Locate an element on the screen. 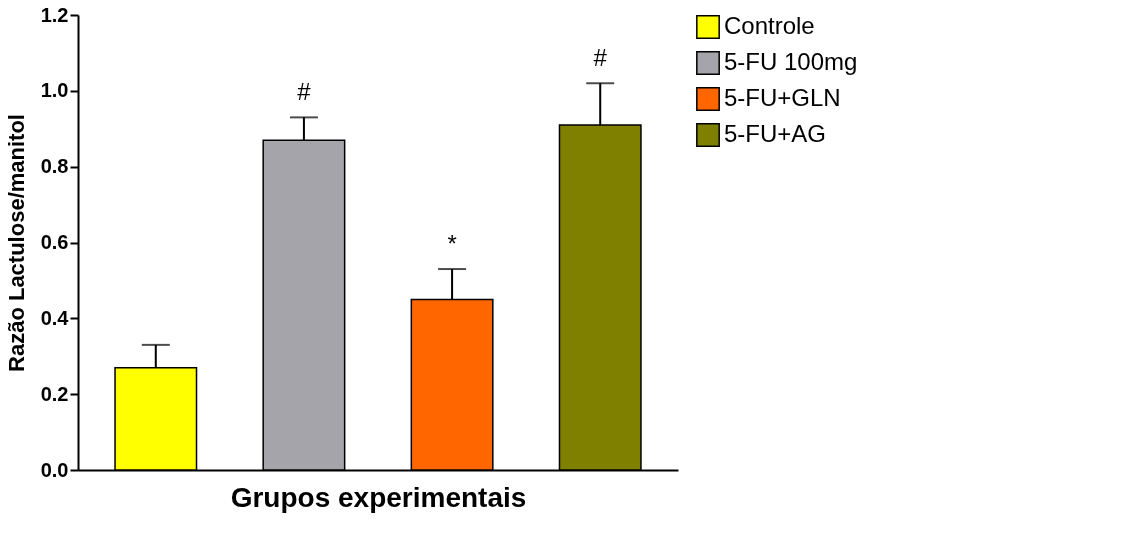 The image size is (1147, 546). y-tick-label: 0.4 is located at coordinates (55, 317).